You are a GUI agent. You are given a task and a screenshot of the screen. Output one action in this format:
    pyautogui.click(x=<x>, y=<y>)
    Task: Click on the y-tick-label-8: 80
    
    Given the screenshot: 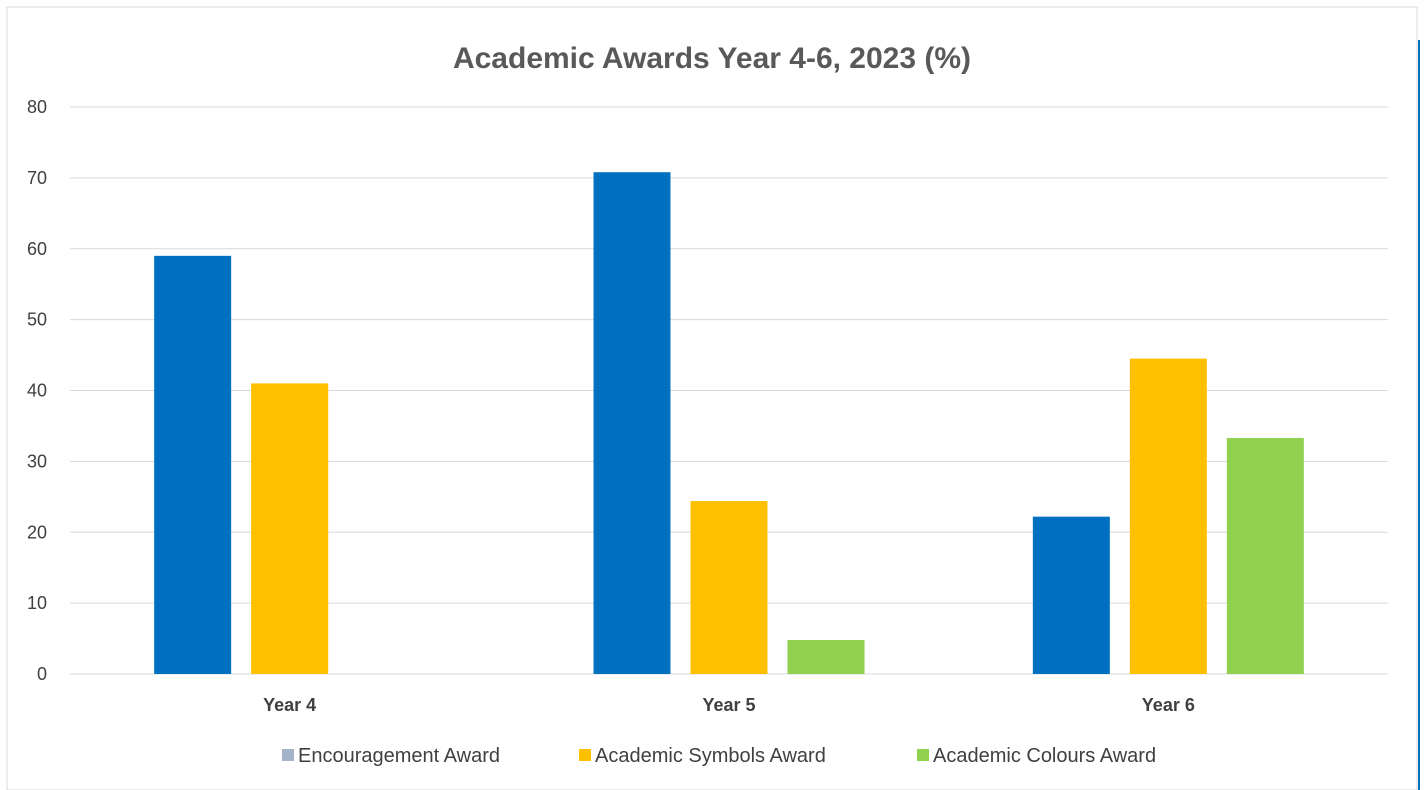 What is the action you would take?
    pyautogui.click(x=37, y=107)
    